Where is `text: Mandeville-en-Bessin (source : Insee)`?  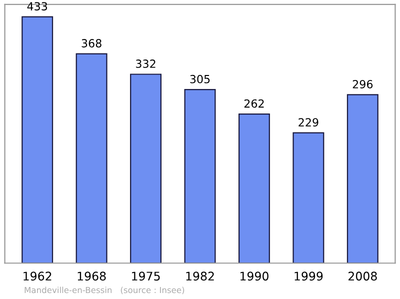 text: Mandeville-en-Bessin (source : Insee) is located at coordinates (104, 290).